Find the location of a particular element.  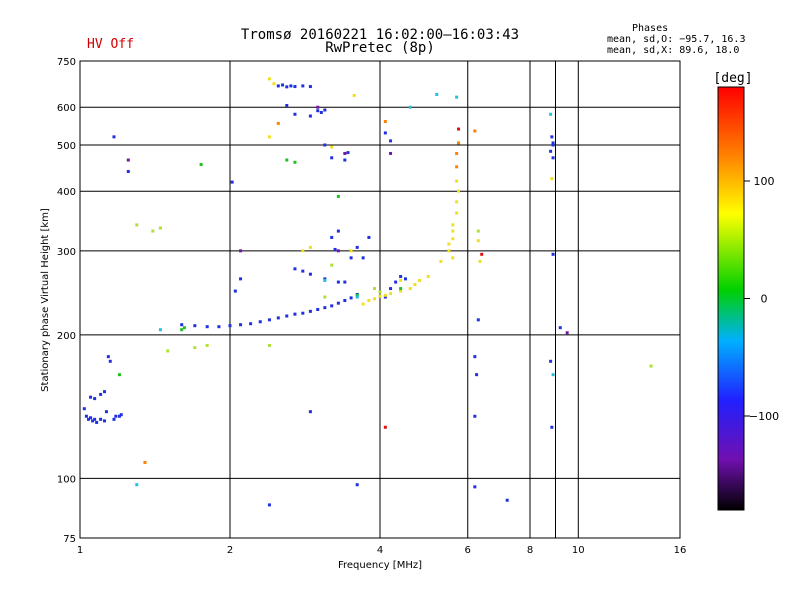

y-tick-label: 200 is located at coordinates (66, 336).